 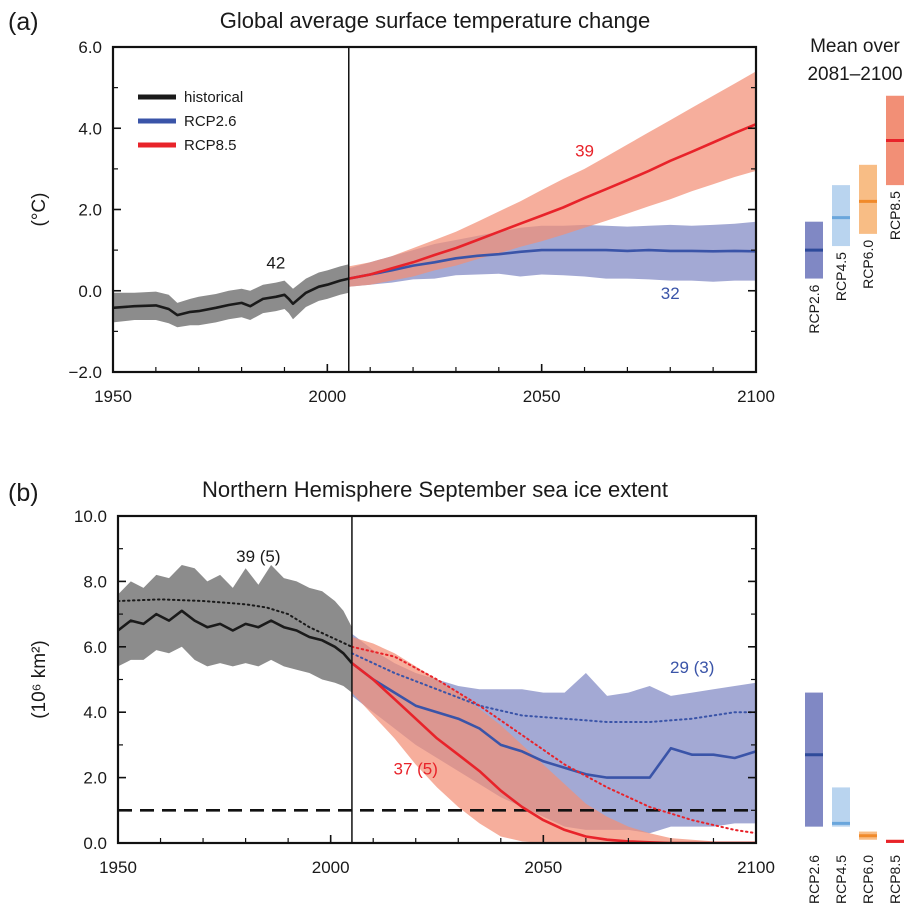 What do you see at coordinates (692, 667) in the screenshot?
I see `annotation-label: 29 (3)` at bounding box center [692, 667].